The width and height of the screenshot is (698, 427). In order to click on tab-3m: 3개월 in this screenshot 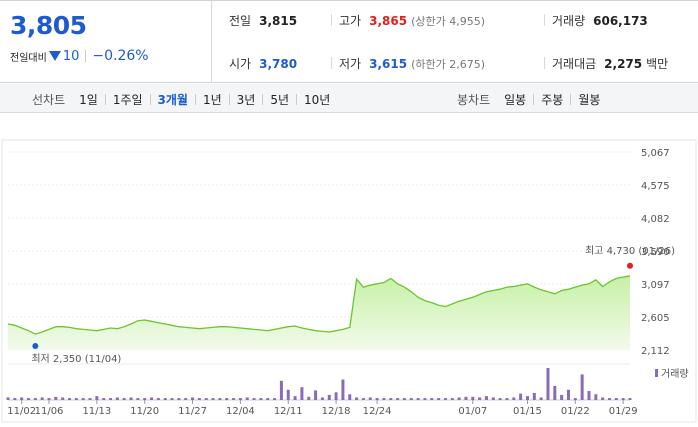, I will do `click(172, 100)`.